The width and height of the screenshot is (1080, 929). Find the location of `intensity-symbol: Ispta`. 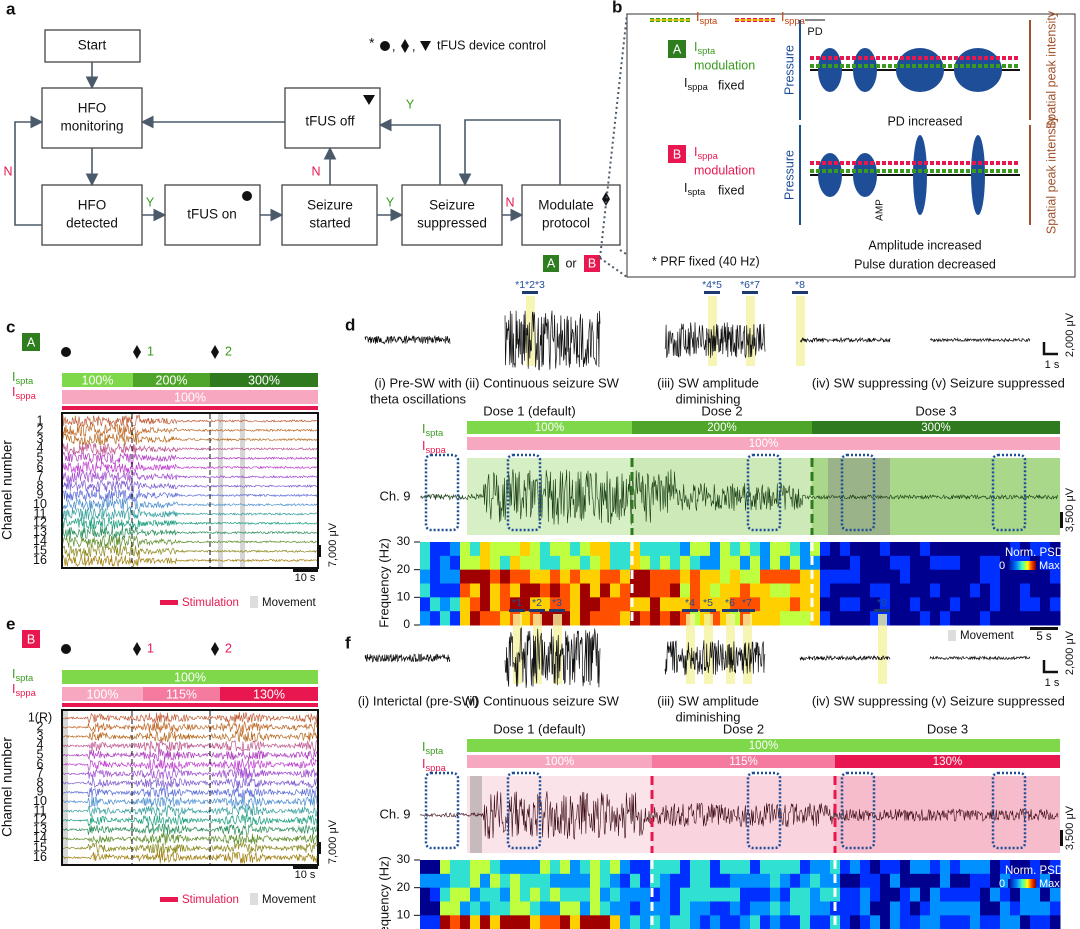

intensity-symbol: Ispta is located at coordinates (433, 430).